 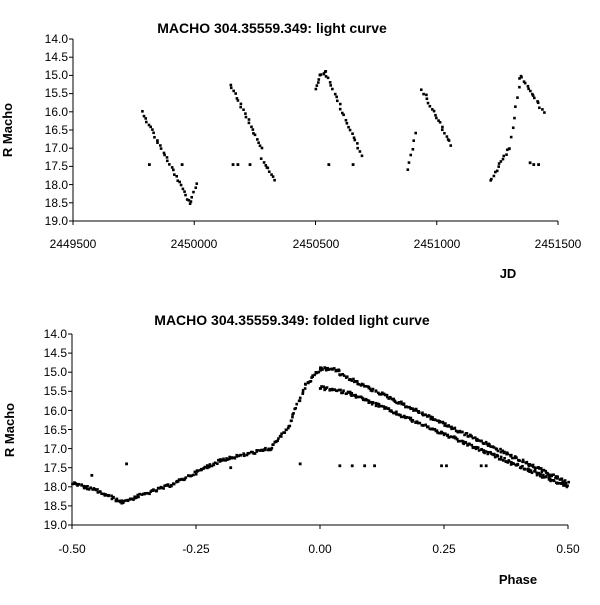 I want to click on x-tick-label: -0.25, so click(x=196, y=549).